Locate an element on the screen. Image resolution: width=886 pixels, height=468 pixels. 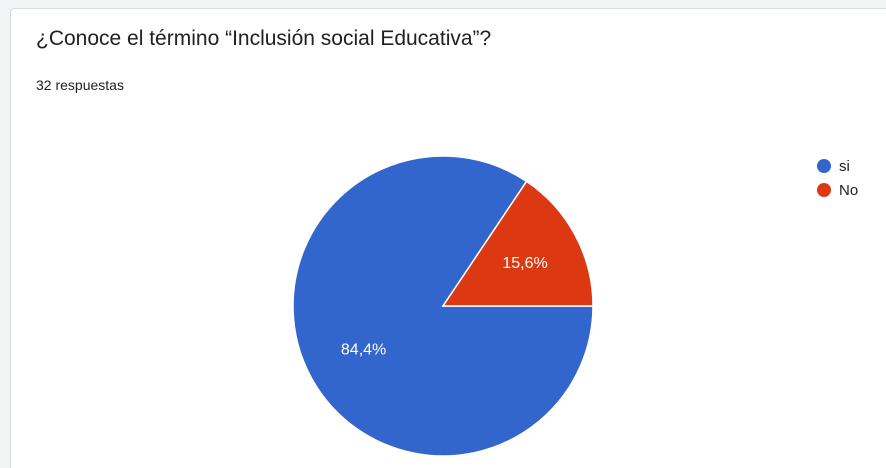
response-count: 32 respuestas is located at coordinates (80, 85).